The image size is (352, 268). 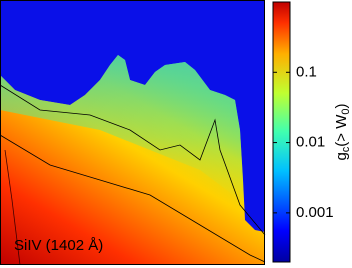 I want to click on colorbar-tick-label: 0.001, so click(x=315, y=212).